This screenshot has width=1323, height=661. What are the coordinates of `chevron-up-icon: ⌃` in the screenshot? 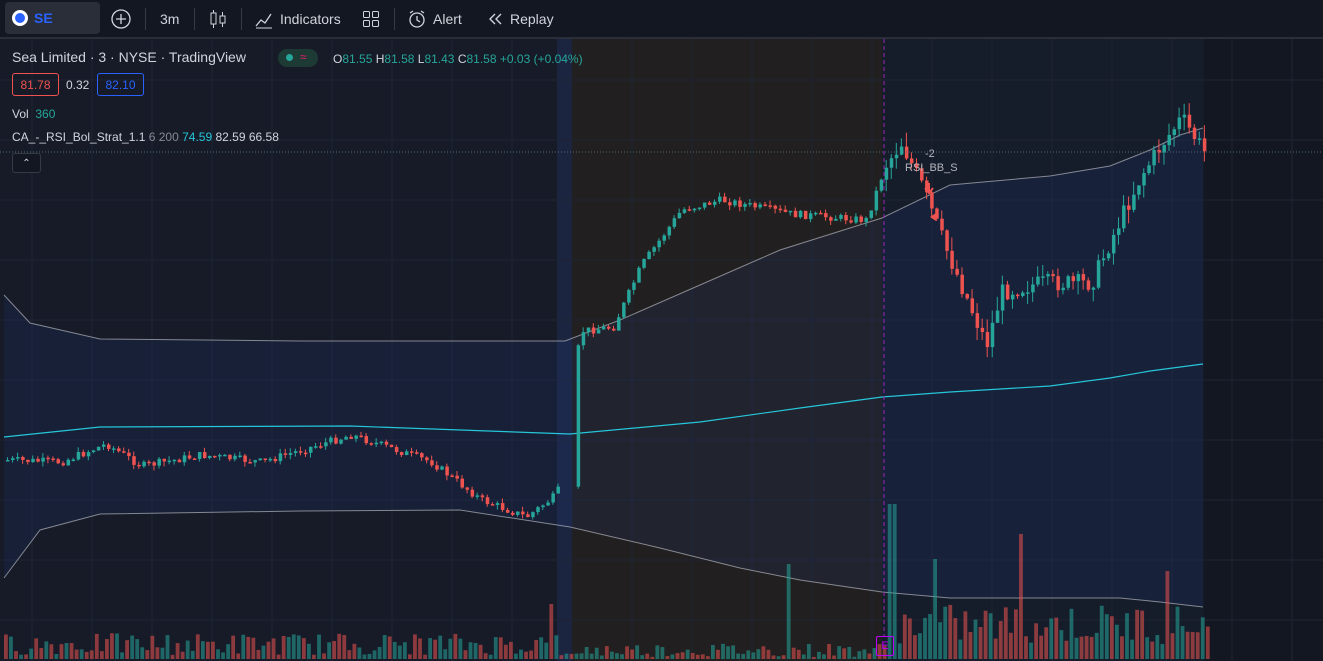 It's located at (26, 163).